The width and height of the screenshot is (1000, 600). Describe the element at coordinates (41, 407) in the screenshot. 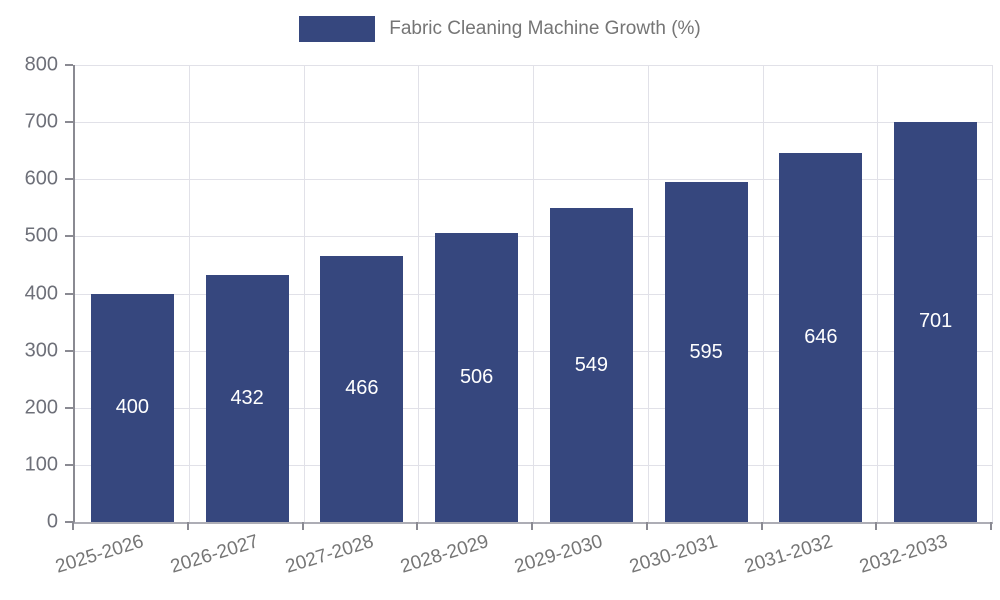

I see `y-tick-label: 200` at that location.